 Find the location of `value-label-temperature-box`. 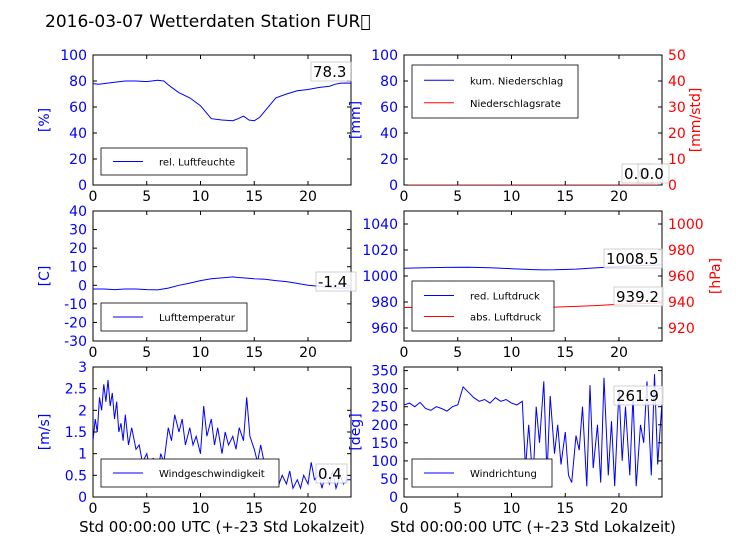

value-label-temperature-box is located at coordinates (336, 281).